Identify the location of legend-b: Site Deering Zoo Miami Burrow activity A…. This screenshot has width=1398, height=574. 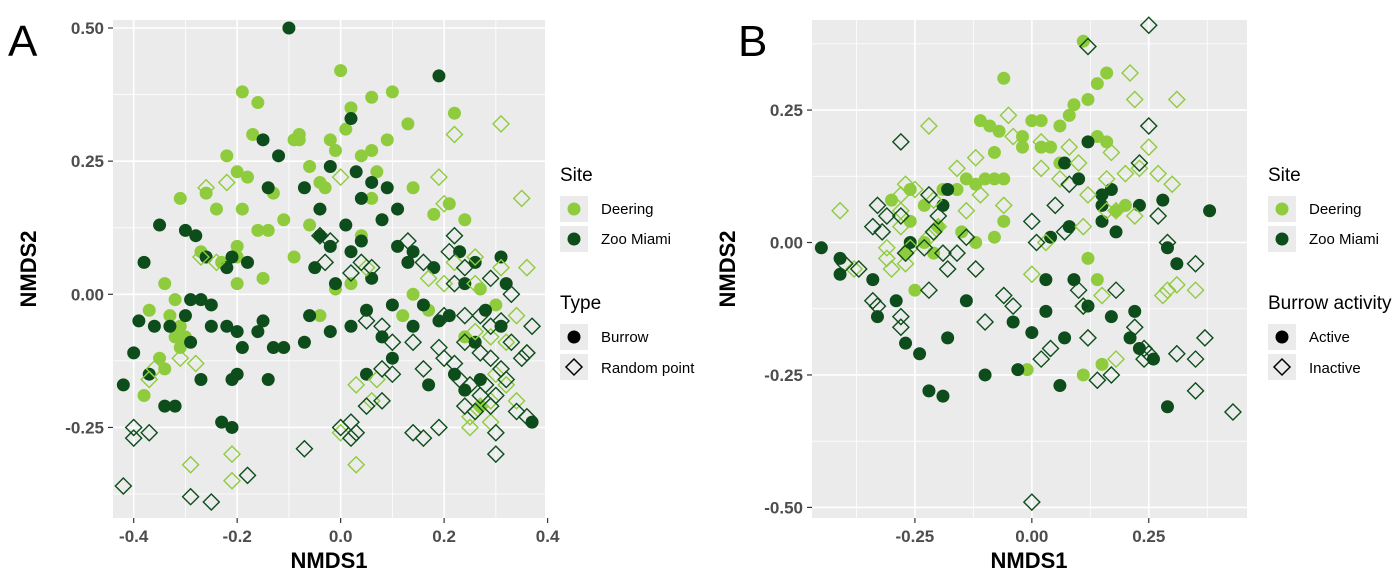
(1330, 272).